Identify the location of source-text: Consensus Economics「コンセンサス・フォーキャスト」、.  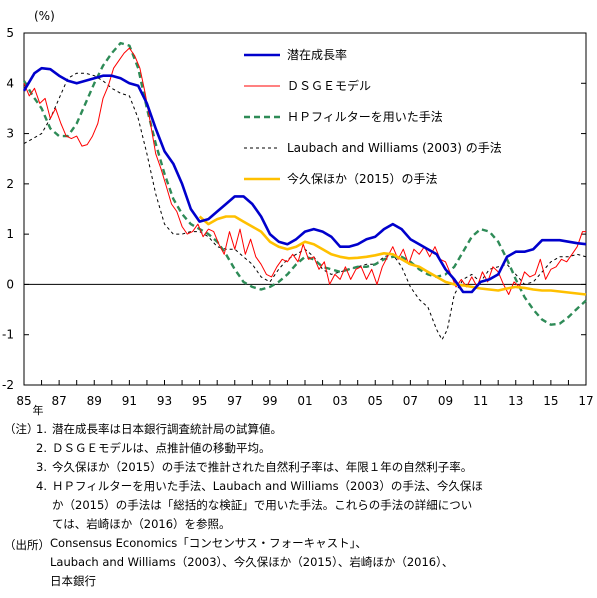
(208, 543).